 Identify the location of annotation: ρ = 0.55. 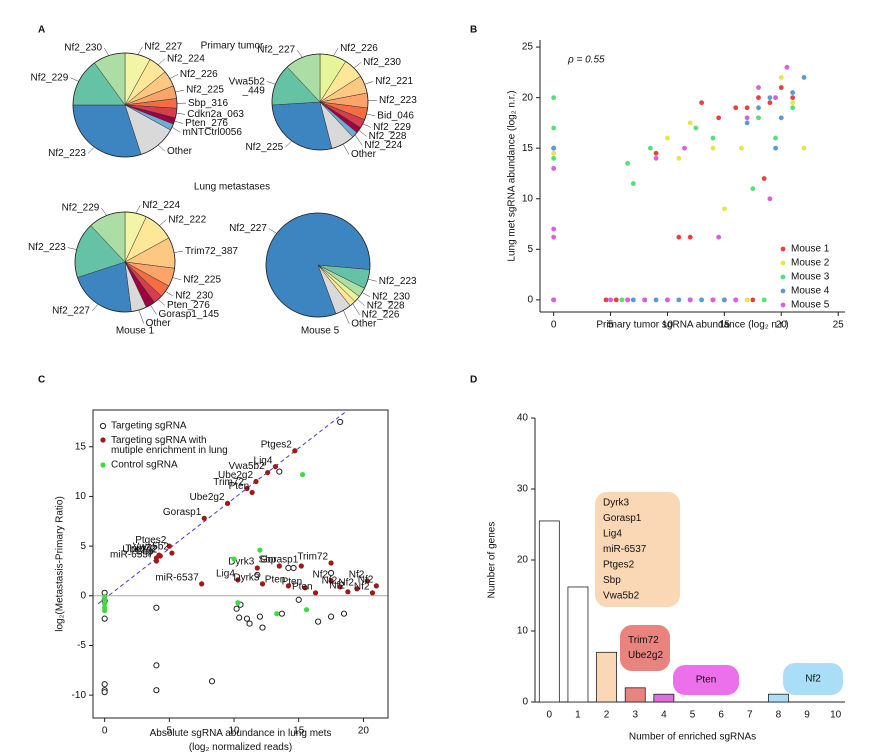
(586, 60).